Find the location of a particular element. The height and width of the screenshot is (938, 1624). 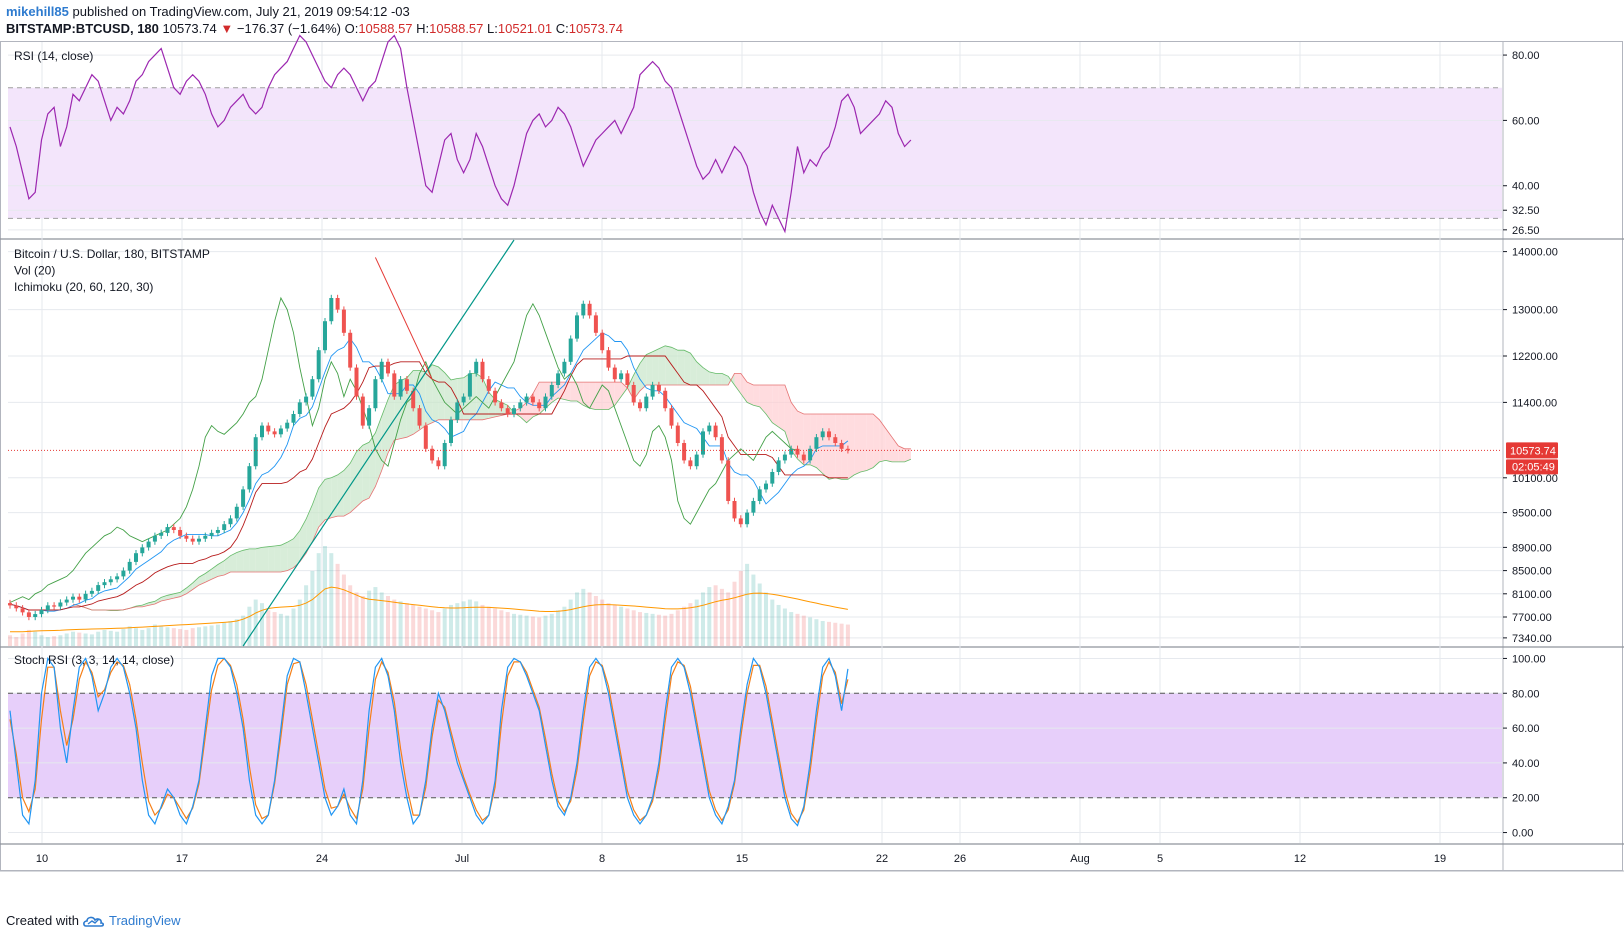

price-legend-0: Bitcoin / U.S. Dollar, 180, BITSTAMP is located at coordinates (112, 254).